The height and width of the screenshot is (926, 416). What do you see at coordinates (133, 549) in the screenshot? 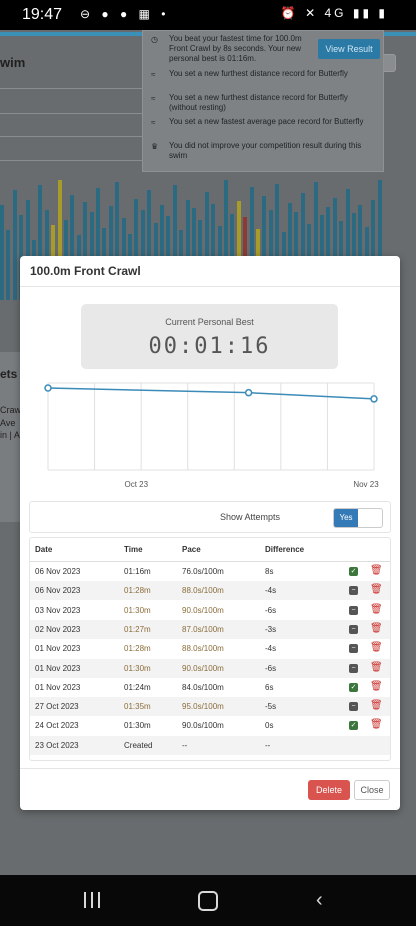
I see `column-header-time: Time` at bounding box center [133, 549].